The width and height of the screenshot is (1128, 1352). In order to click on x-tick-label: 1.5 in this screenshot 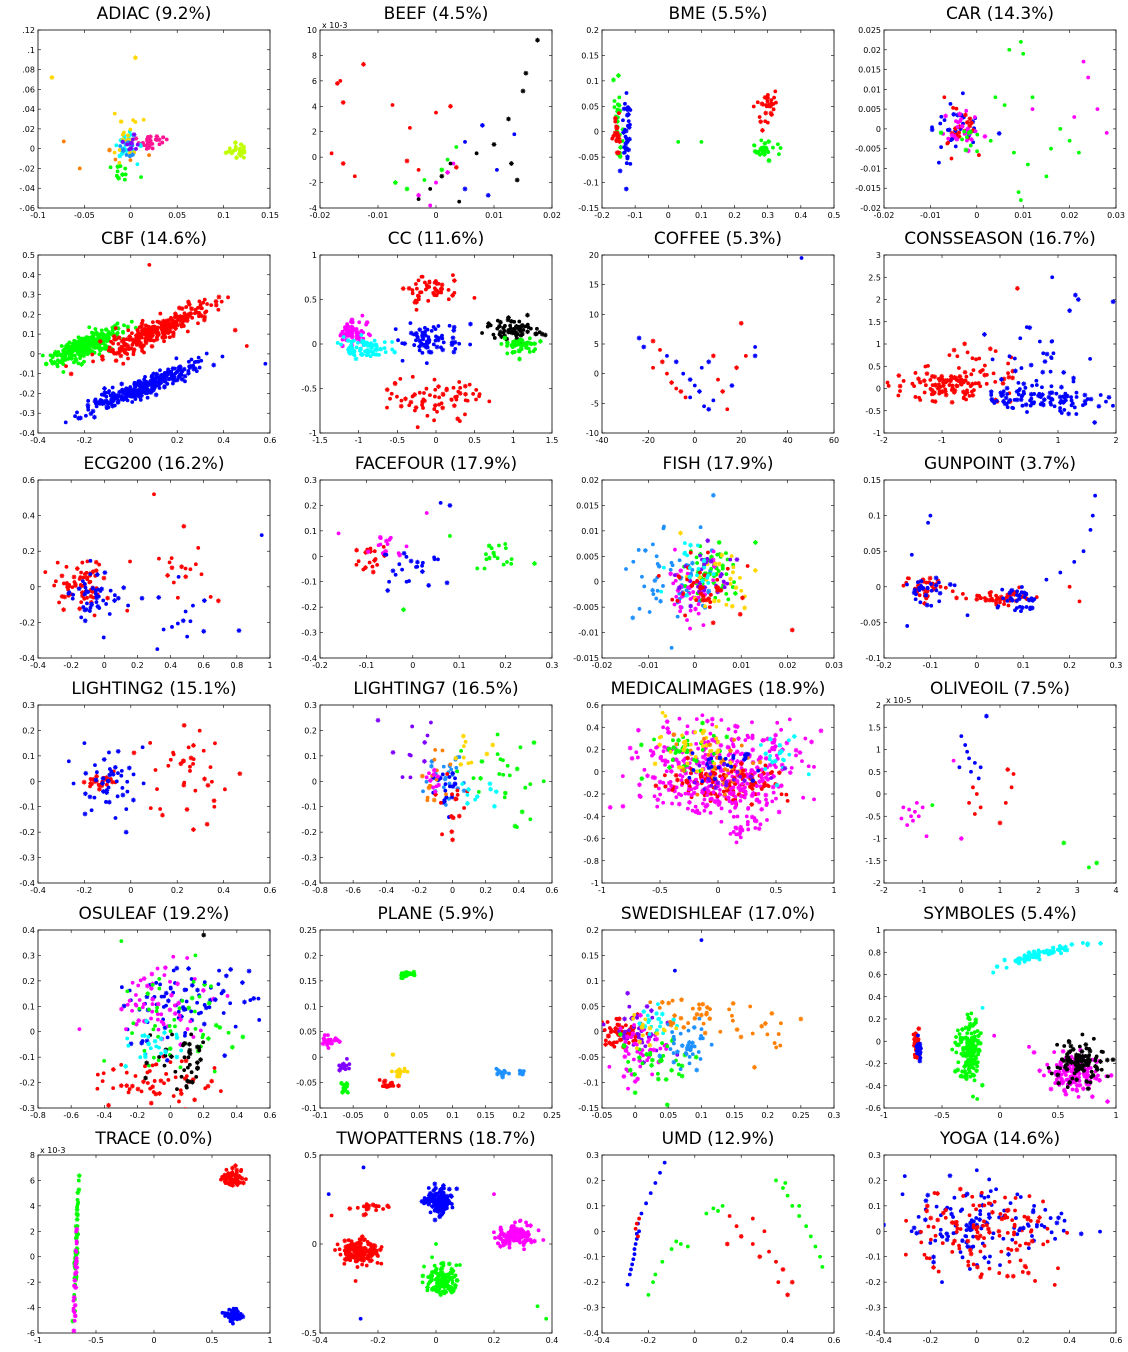, I will do `click(552, 440)`.